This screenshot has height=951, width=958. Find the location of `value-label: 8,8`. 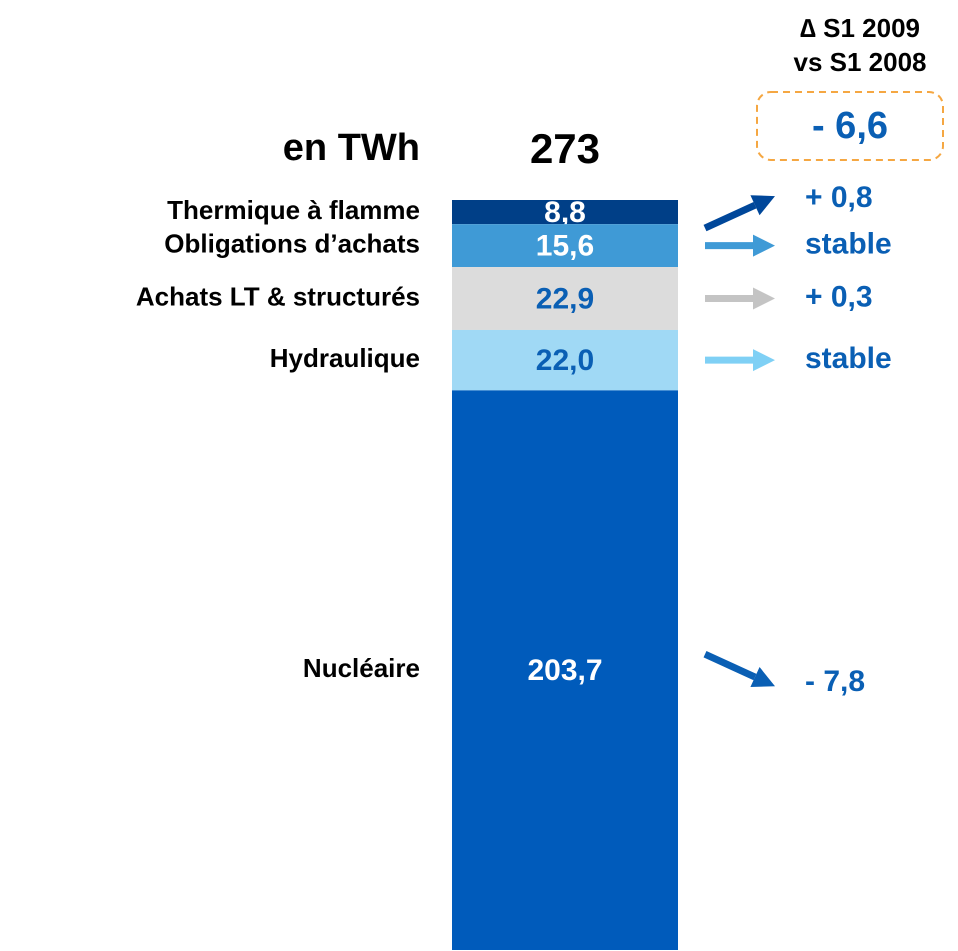

value-label: 8,8 is located at coordinates (565, 212).